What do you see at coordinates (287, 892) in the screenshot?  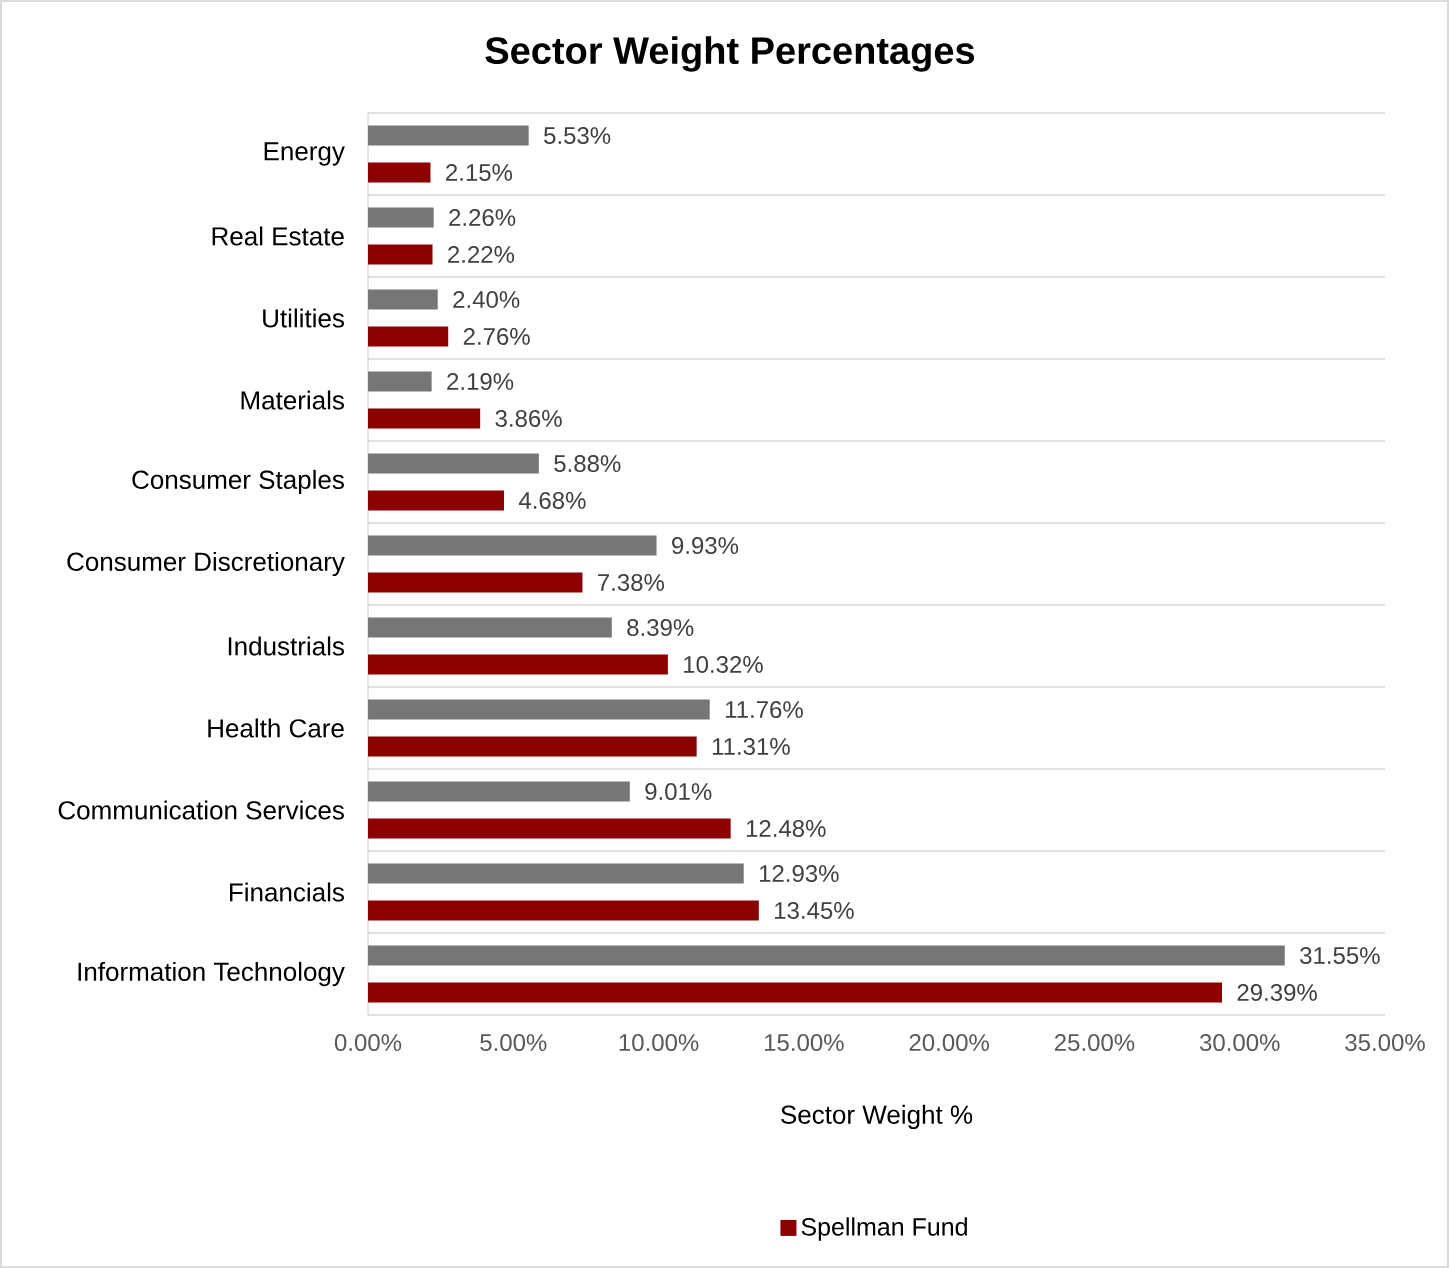 I see `y-tick-label: Financials` at bounding box center [287, 892].